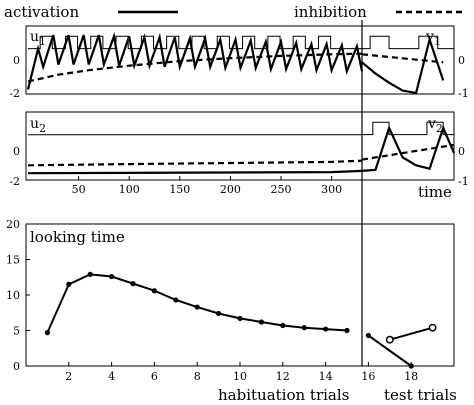 Image resolution: width=474 pixels, height=405 pixels. I want to click on test-input, so click(408, 42).